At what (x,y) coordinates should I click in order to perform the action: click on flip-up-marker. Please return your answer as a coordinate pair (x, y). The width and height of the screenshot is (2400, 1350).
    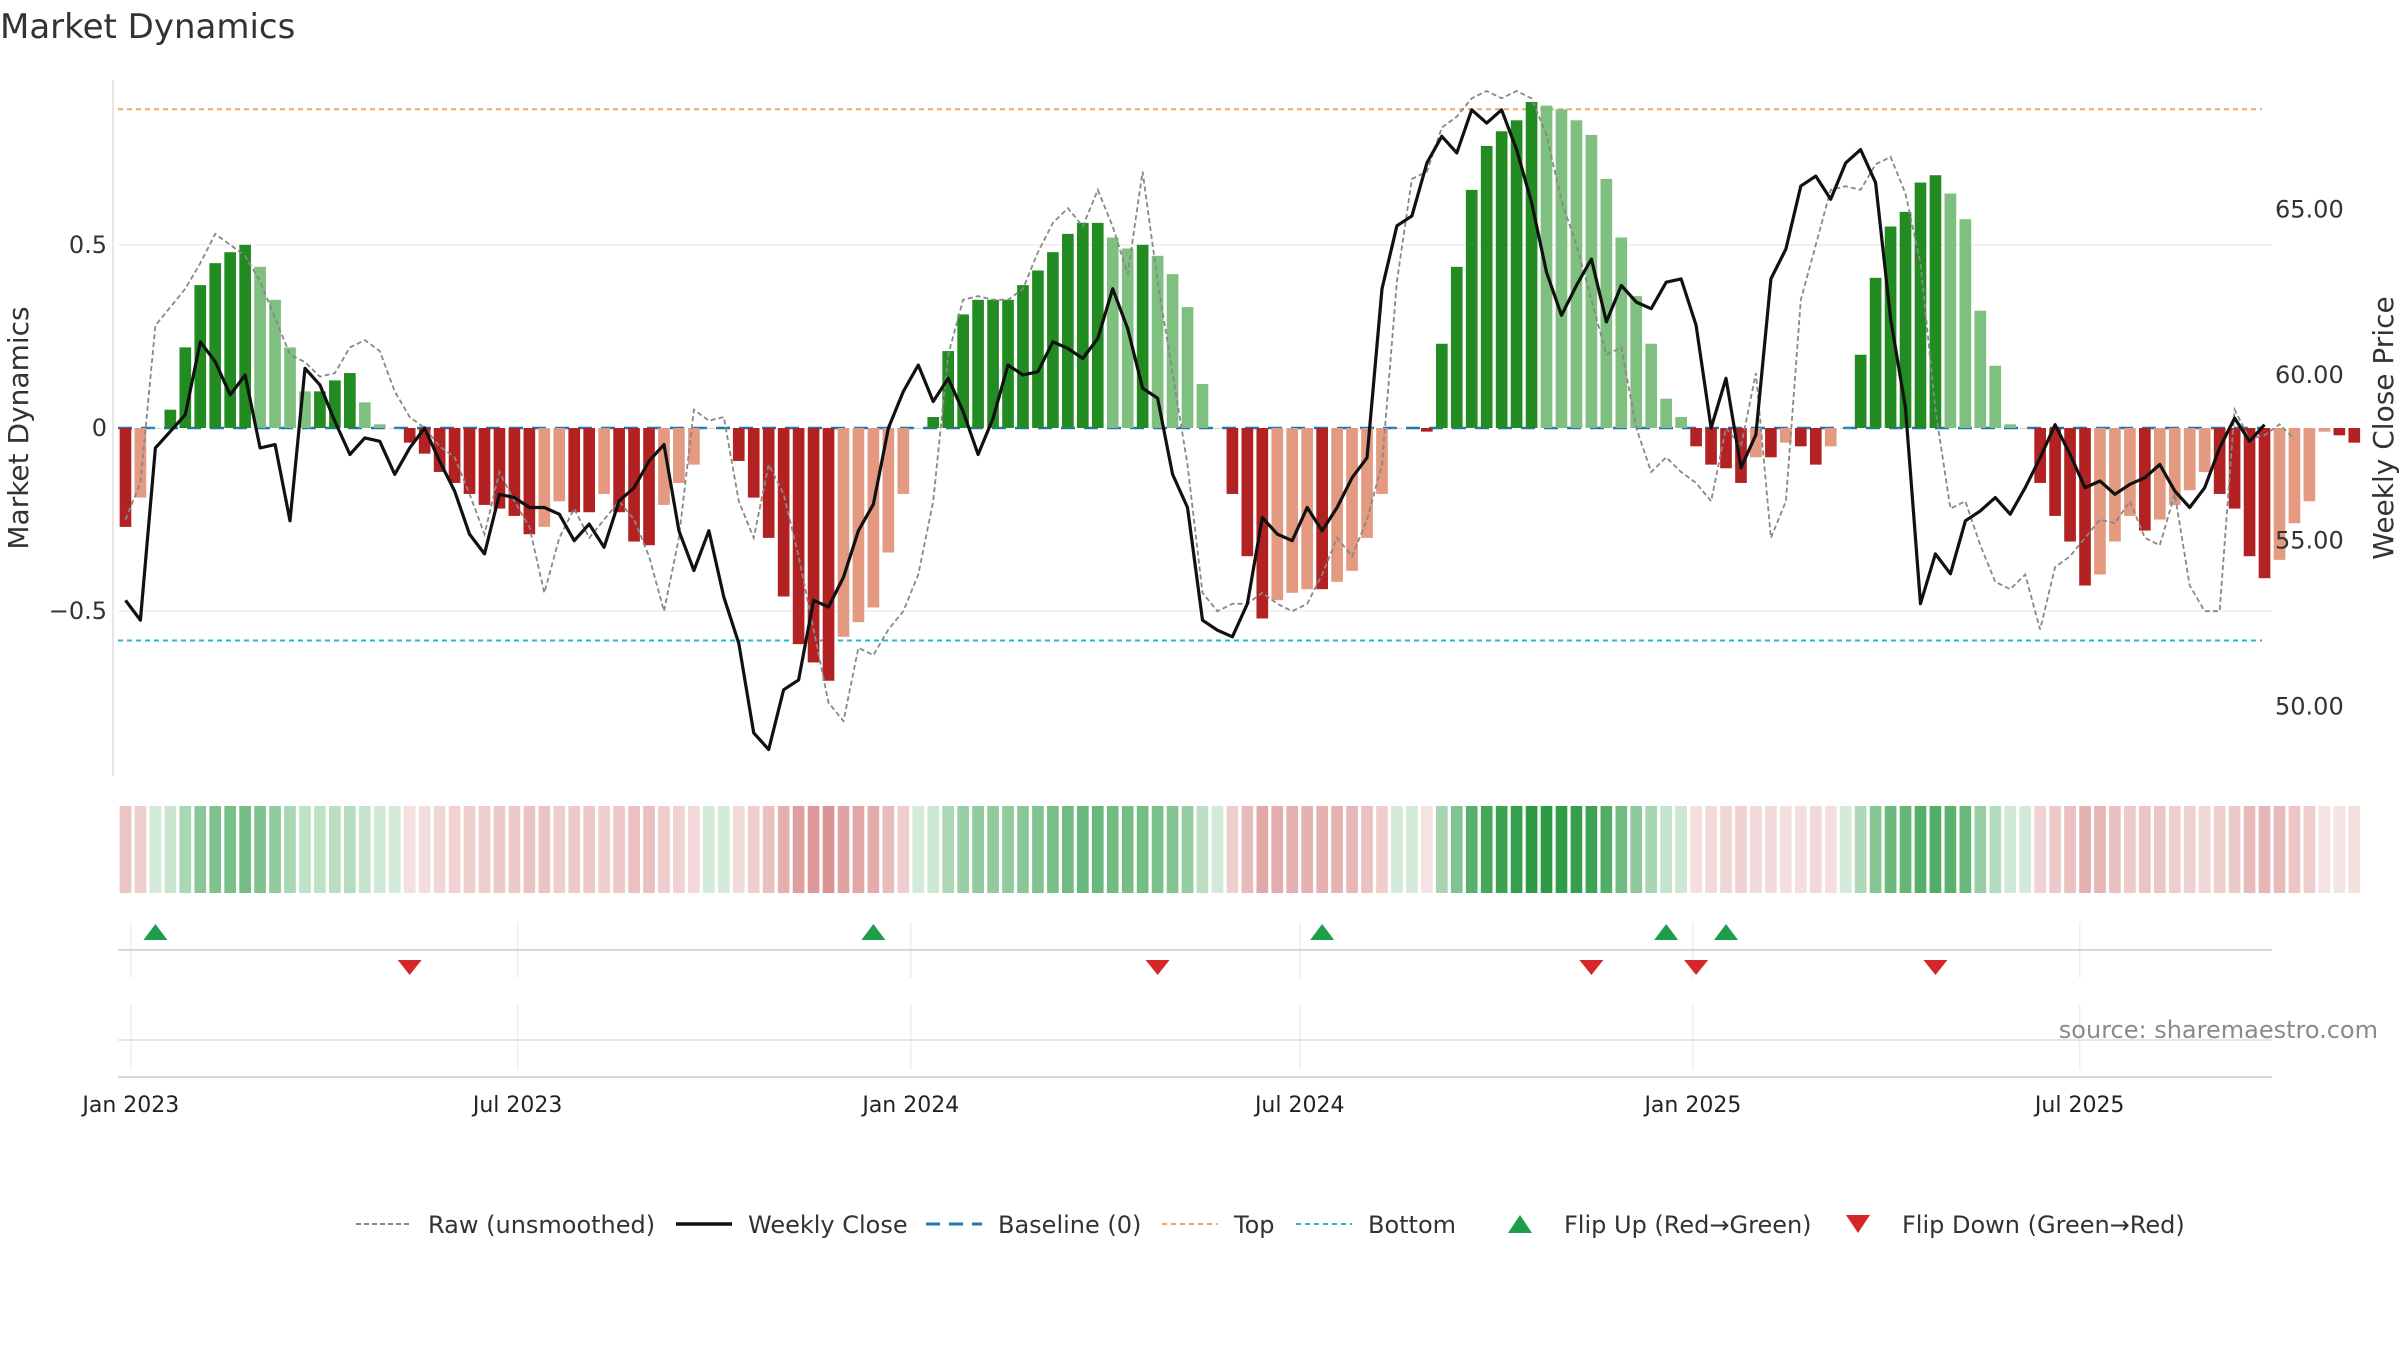
    Looking at the image, I should click on (1322, 932).